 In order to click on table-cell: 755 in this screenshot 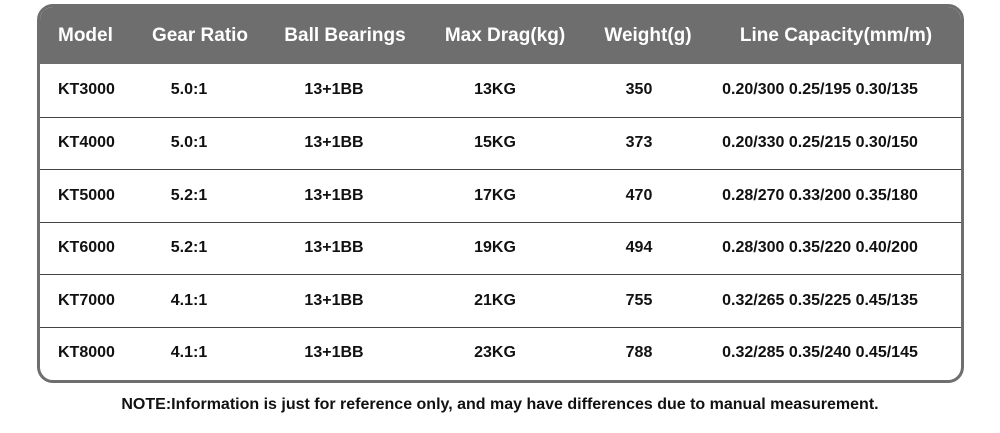, I will do `click(639, 300)`.